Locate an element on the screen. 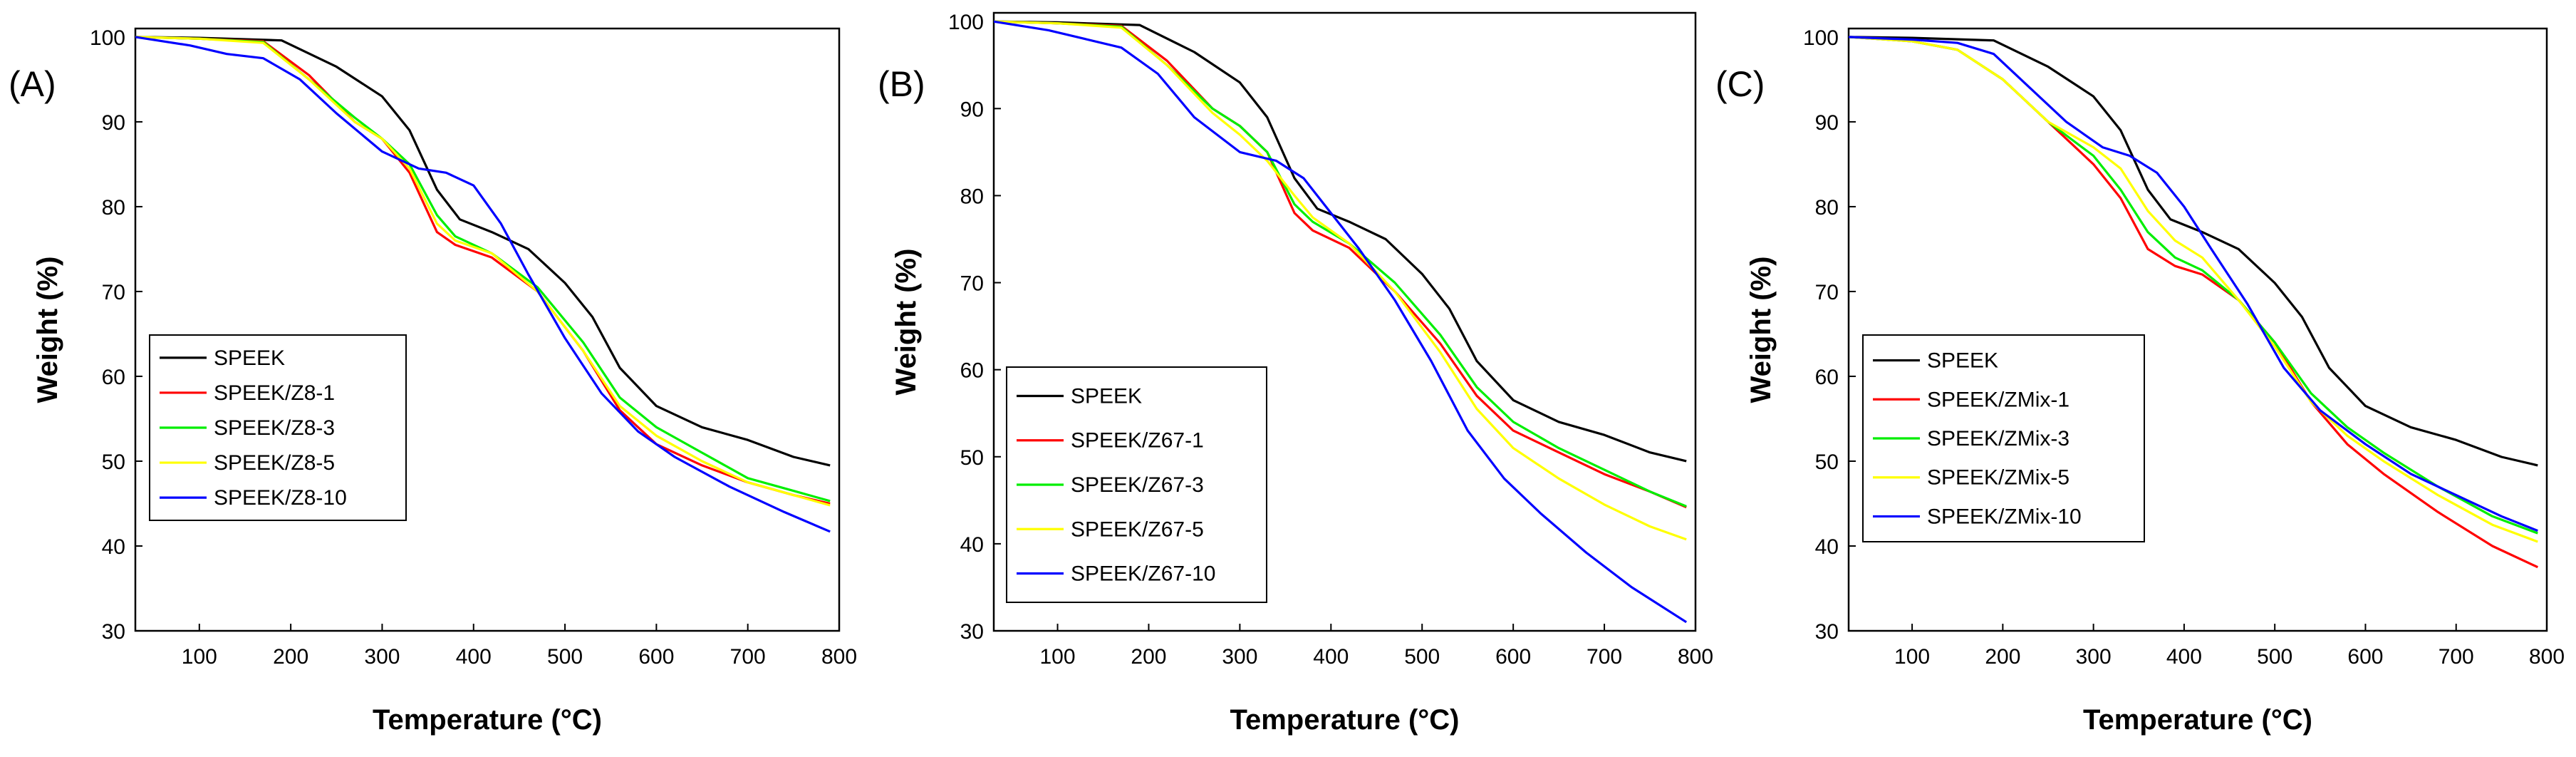  legend-entry: SPEEK/Z8-1 is located at coordinates (274, 393).